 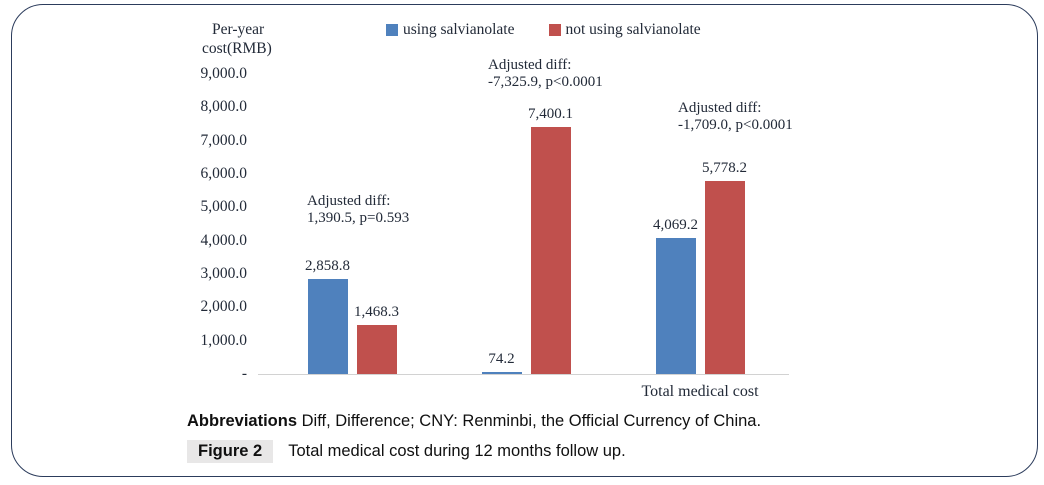 I want to click on legend-item-using-salvianolate: using salvianolate, so click(x=450, y=30).